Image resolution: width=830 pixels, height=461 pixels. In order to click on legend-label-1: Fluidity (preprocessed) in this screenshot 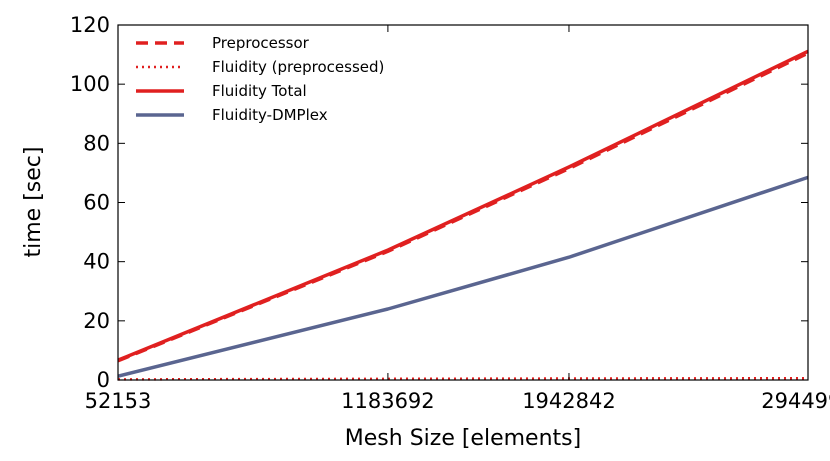, I will do `click(298, 67)`.